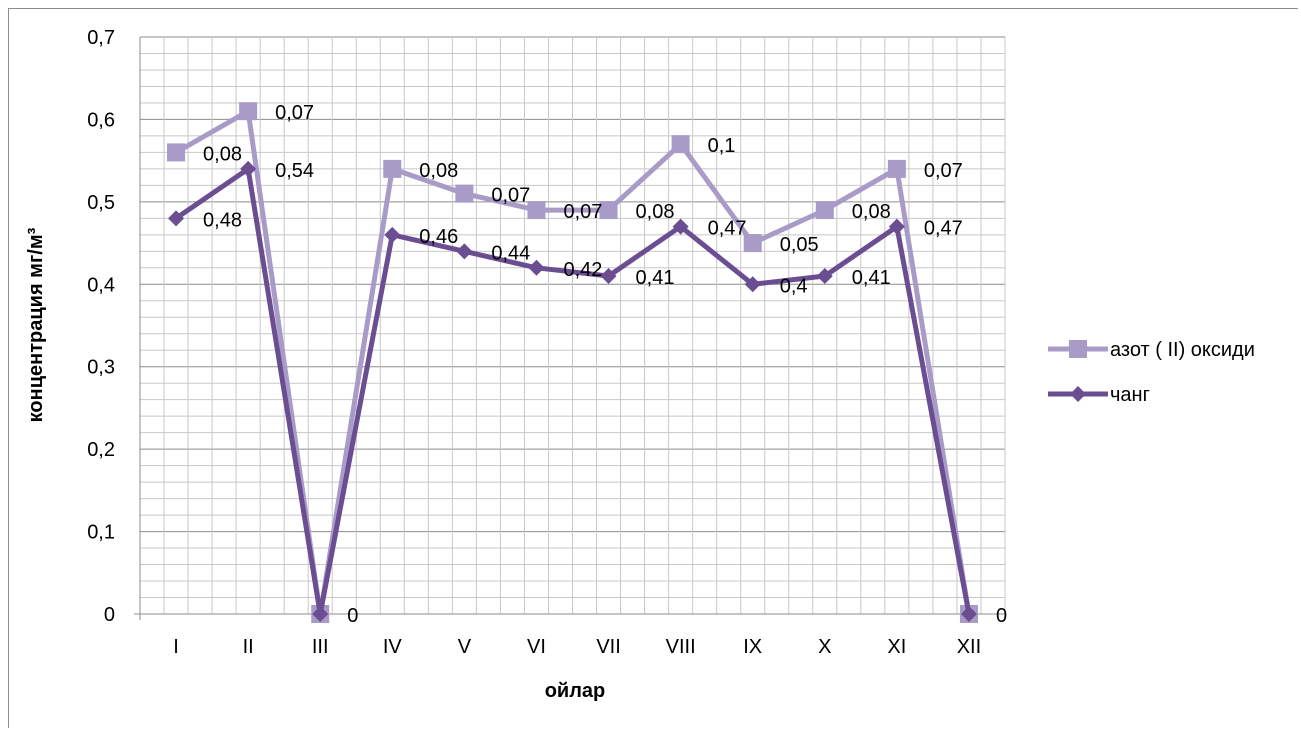 The height and width of the screenshot is (731, 1301). I want to click on y-axis-title: концентрация мг/м³, so click(36, 324).